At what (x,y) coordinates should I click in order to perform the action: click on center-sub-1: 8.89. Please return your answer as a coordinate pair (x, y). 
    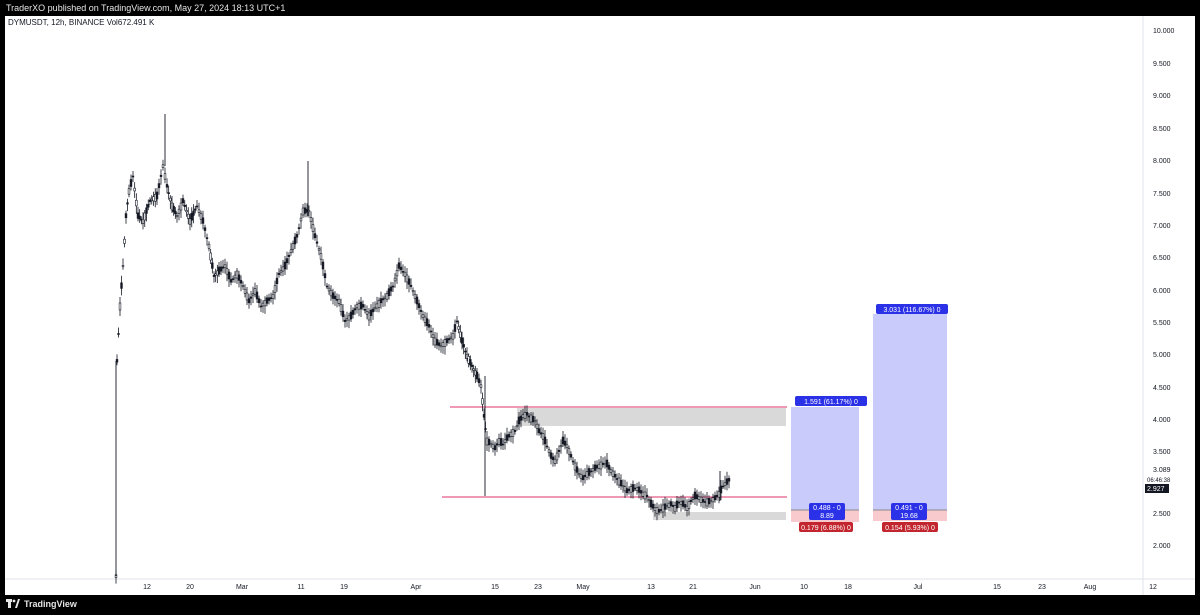
    Looking at the image, I should click on (827, 516).